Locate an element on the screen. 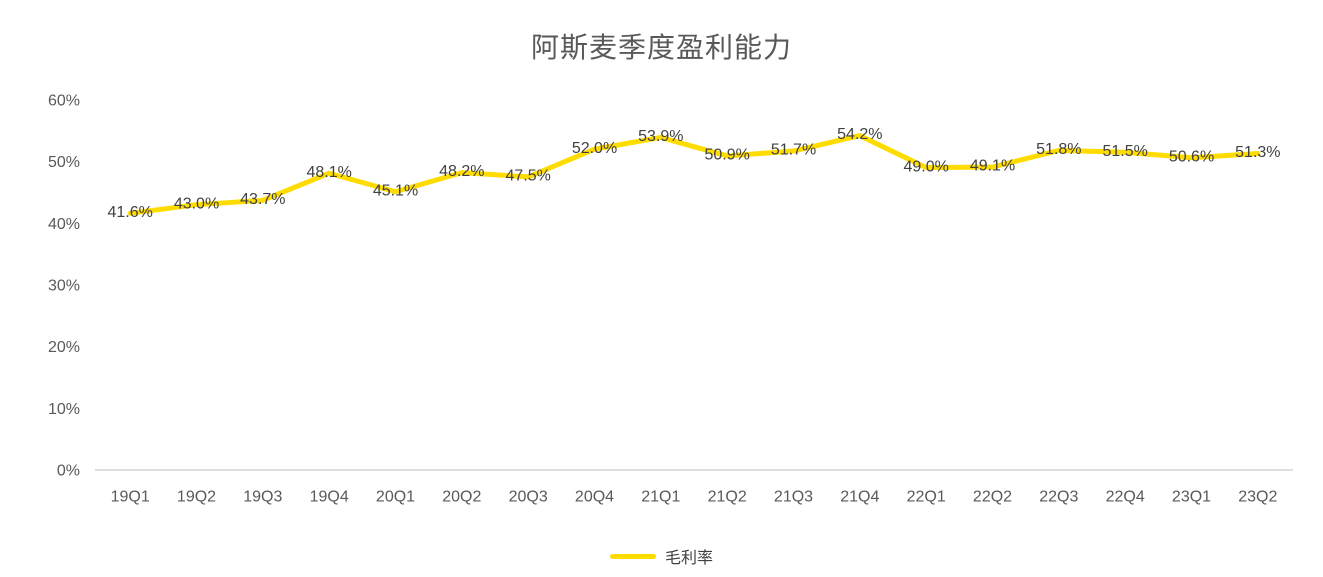  y-axis-tick-label: 10% is located at coordinates (64, 409).